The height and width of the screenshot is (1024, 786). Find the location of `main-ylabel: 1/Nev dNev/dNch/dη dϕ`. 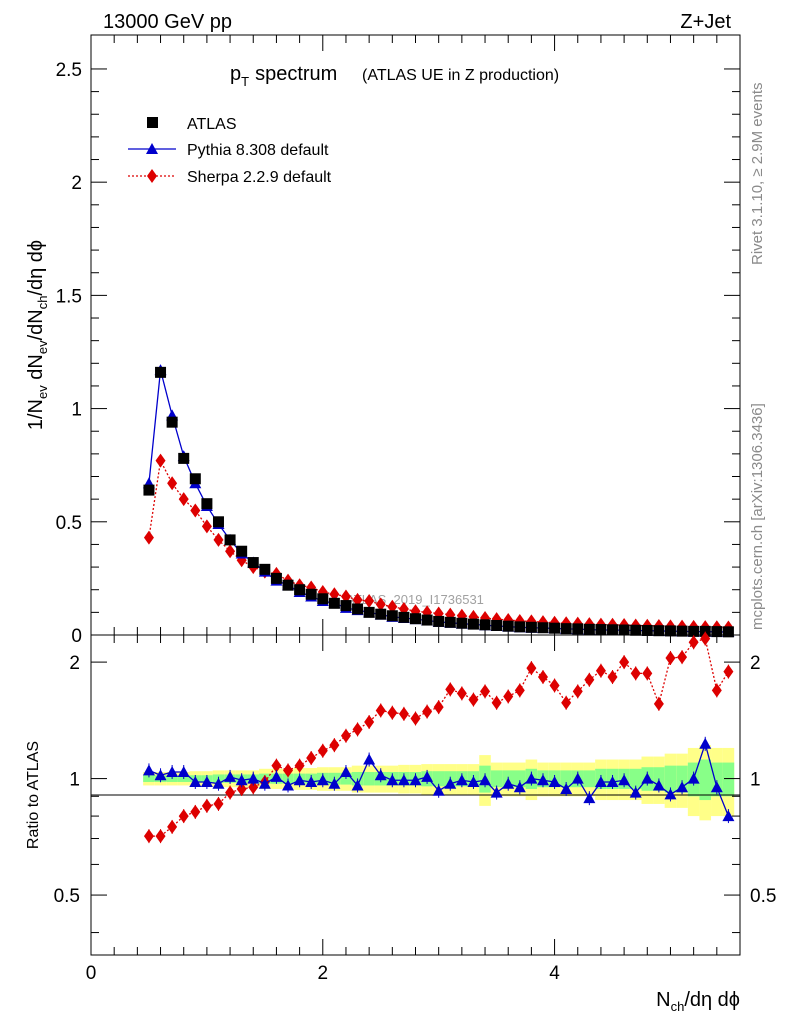

main-ylabel: 1/Nev dNev/dNch/dη dϕ is located at coordinates (37, 335).